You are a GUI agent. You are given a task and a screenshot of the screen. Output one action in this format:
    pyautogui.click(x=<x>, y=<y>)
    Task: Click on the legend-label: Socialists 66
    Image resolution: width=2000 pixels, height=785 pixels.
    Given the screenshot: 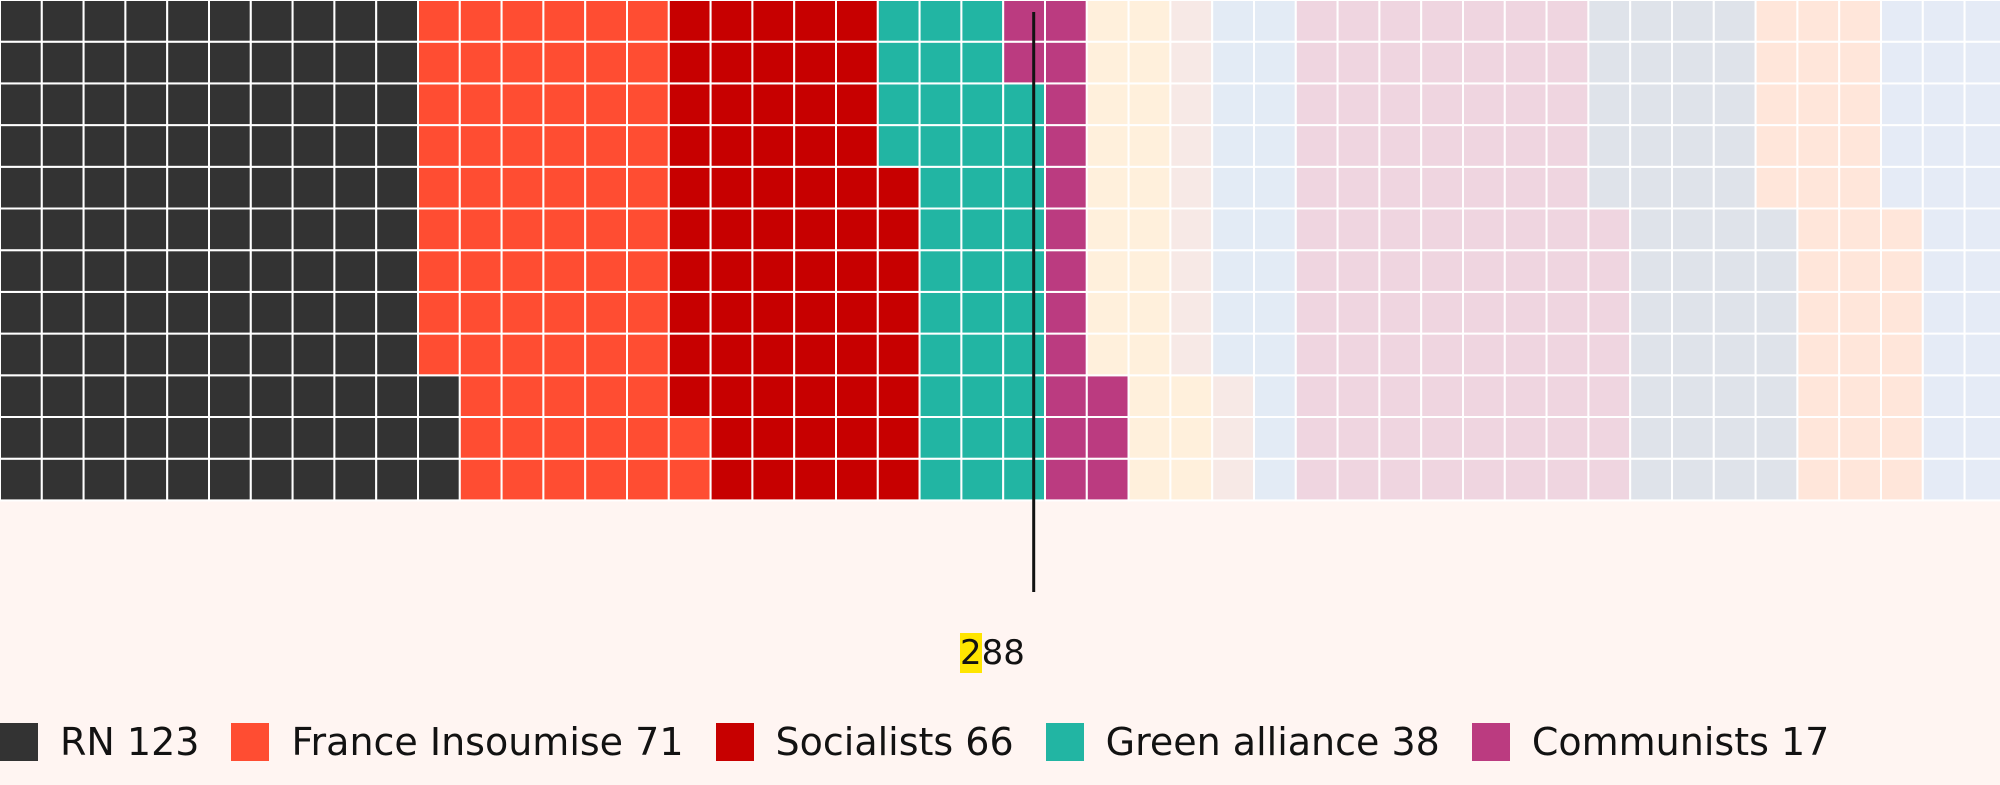 What is the action you would take?
    pyautogui.click(x=894, y=742)
    